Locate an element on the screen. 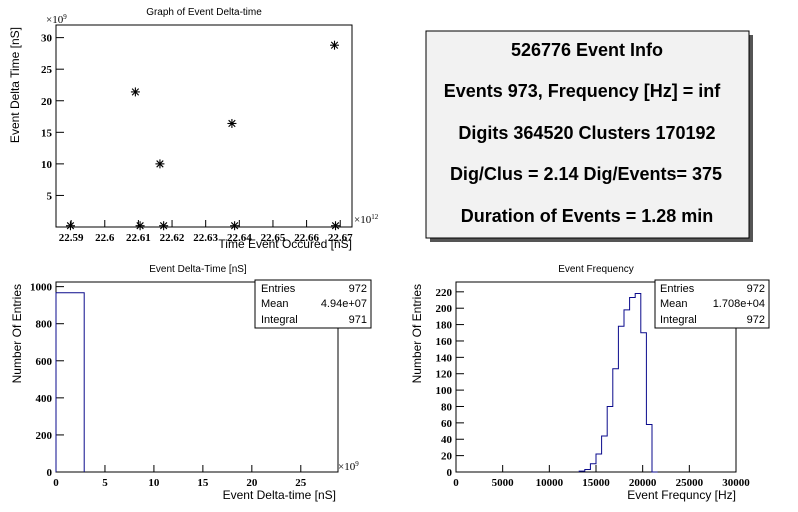 The height and width of the screenshot is (512, 798). x-tick-label: 0 is located at coordinates (56, 483).